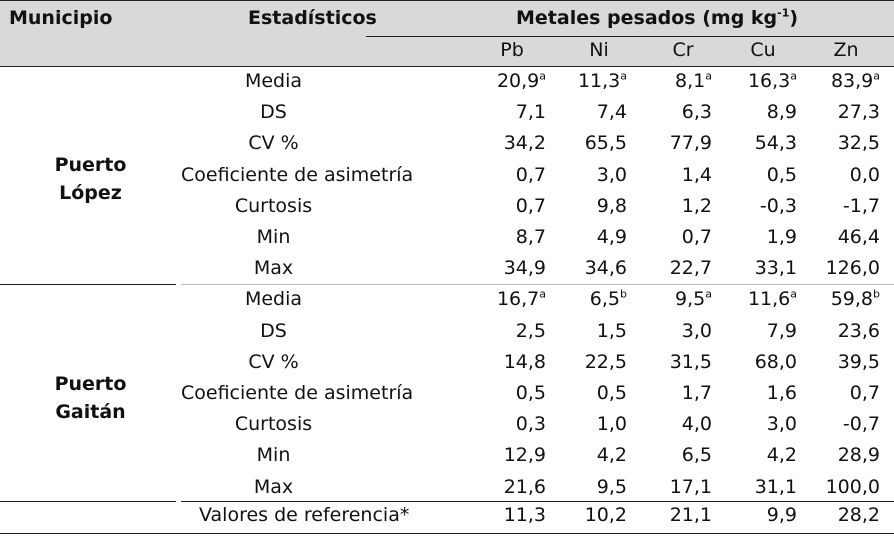  Describe the element at coordinates (90, 411) in the screenshot. I see `municipio-line-2: Gaitán` at that location.